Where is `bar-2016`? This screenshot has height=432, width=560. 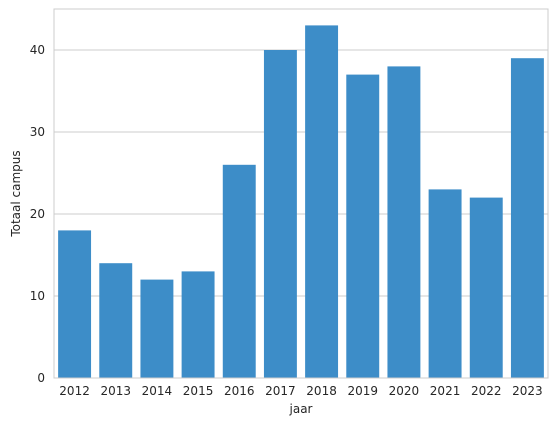 bar-2016 is located at coordinates (239, 271).